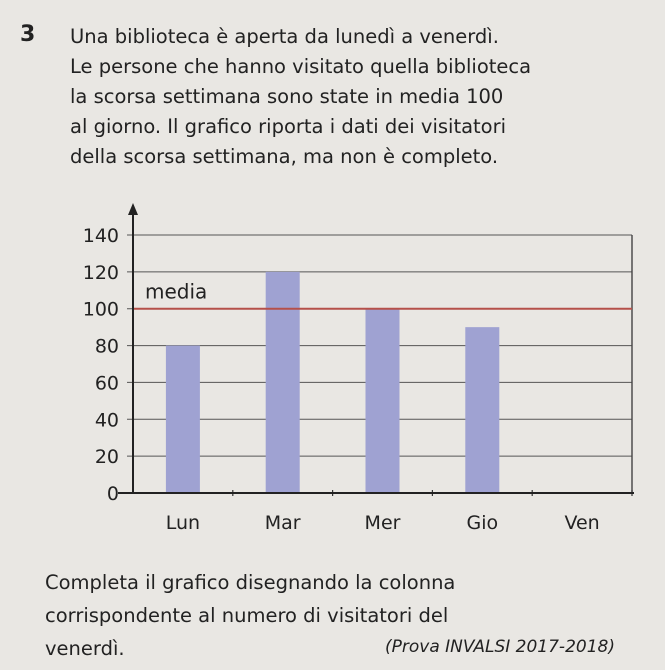 This screenshot has width=665, height=670. Describe the element at coordinates (133, 209) in the screenshot. I see `y-axis-arrow-icon` at that location.